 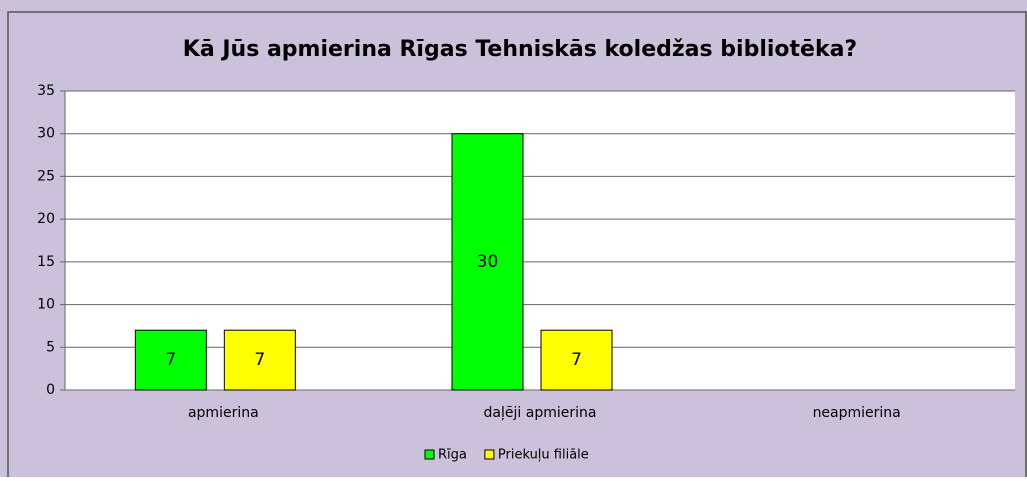 What do you see at coordinates (452, 455) in the screenshot?
I see `legend-label: Rīga` at bounding box center [452, 455].